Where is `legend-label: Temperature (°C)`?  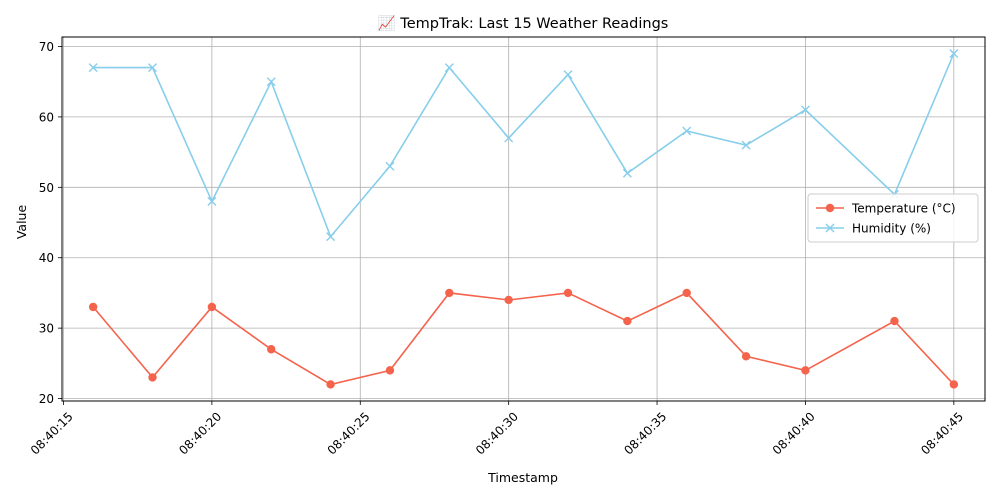
legend-label: Temperature (°C) is located at coordinates (903, 209).